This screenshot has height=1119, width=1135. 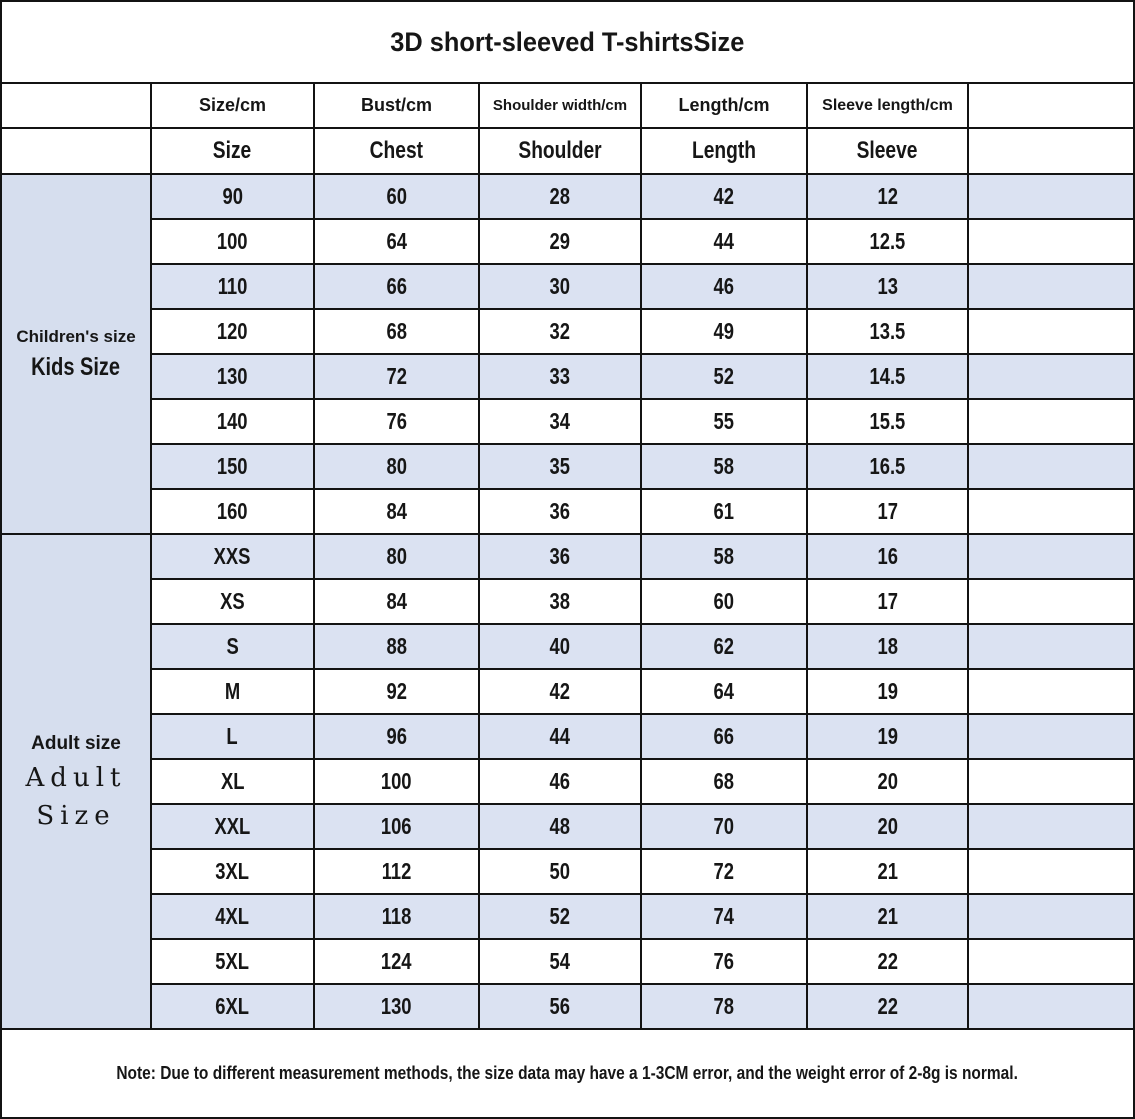 What do you see at coordinates (561, 286) in the screenshot?
I see `shoulder-cell: 30` at bounding box center [561, 286].